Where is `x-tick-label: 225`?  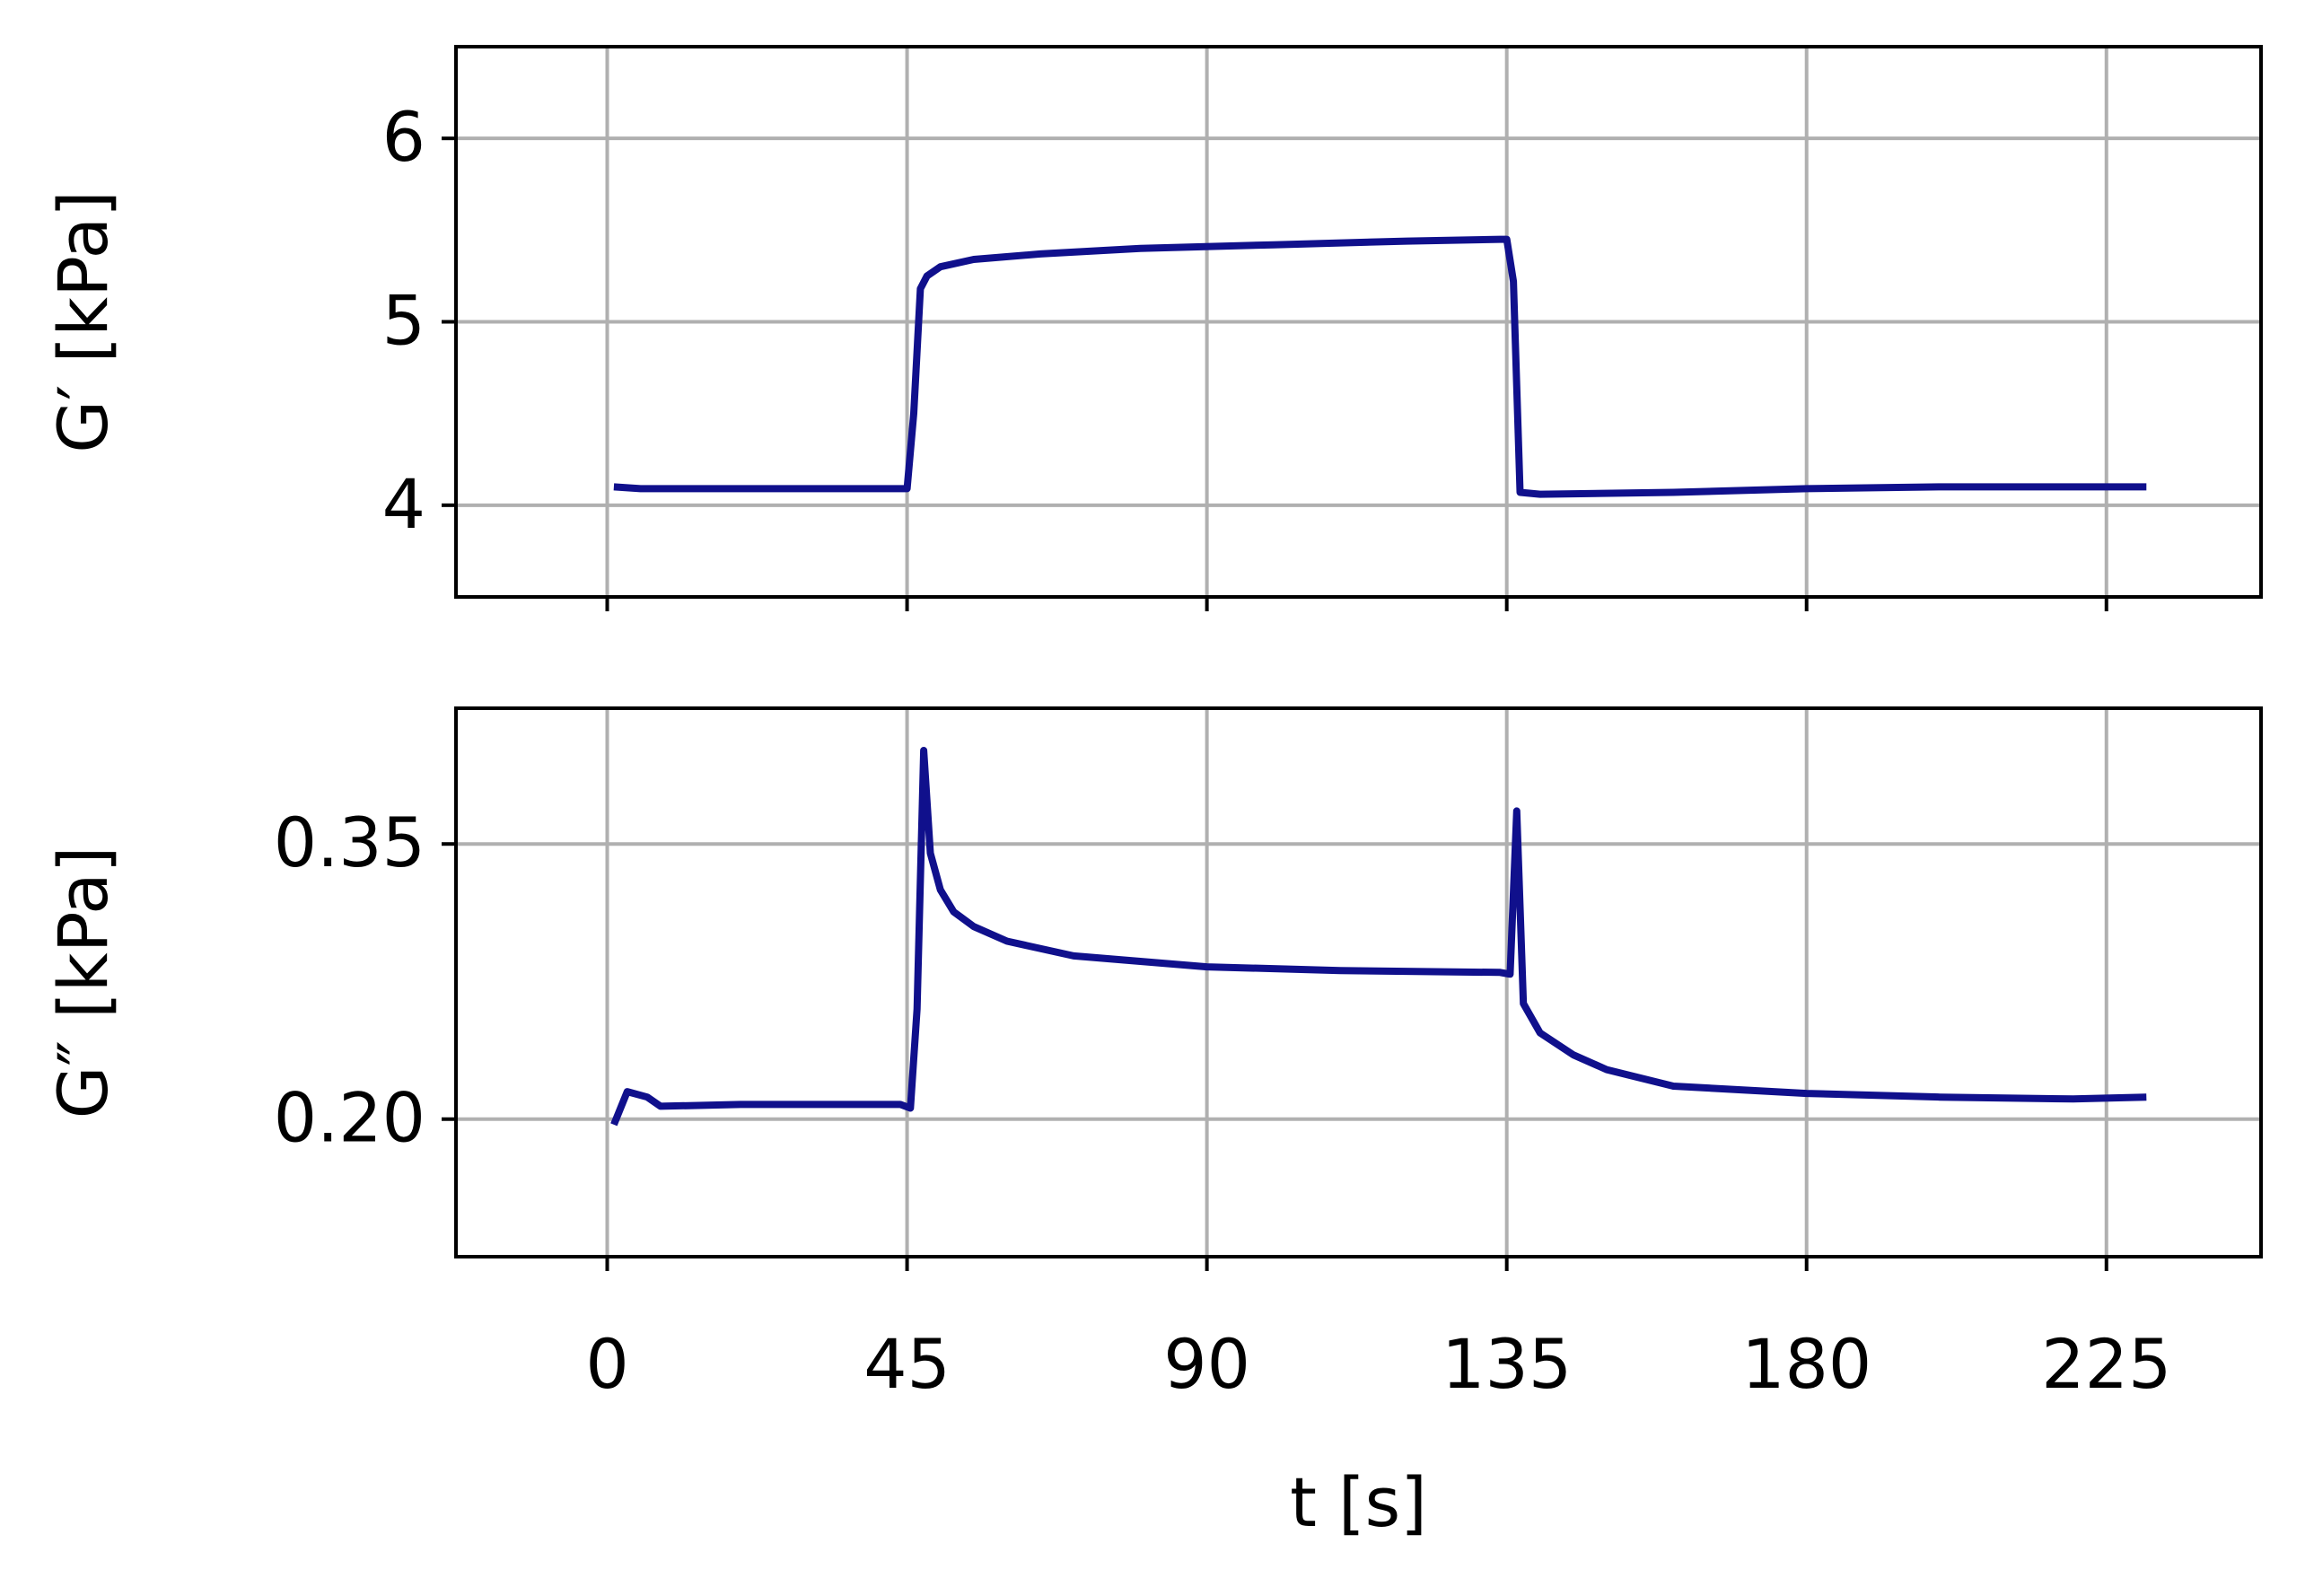 x-tick-label: 225 is located at coordinates (2106, 1364).